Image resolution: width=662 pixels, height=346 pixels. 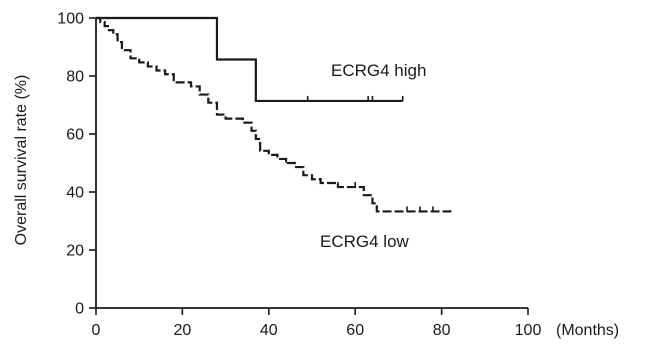 I want to click on x-tick-label: 100, so click(x=528, y=330).